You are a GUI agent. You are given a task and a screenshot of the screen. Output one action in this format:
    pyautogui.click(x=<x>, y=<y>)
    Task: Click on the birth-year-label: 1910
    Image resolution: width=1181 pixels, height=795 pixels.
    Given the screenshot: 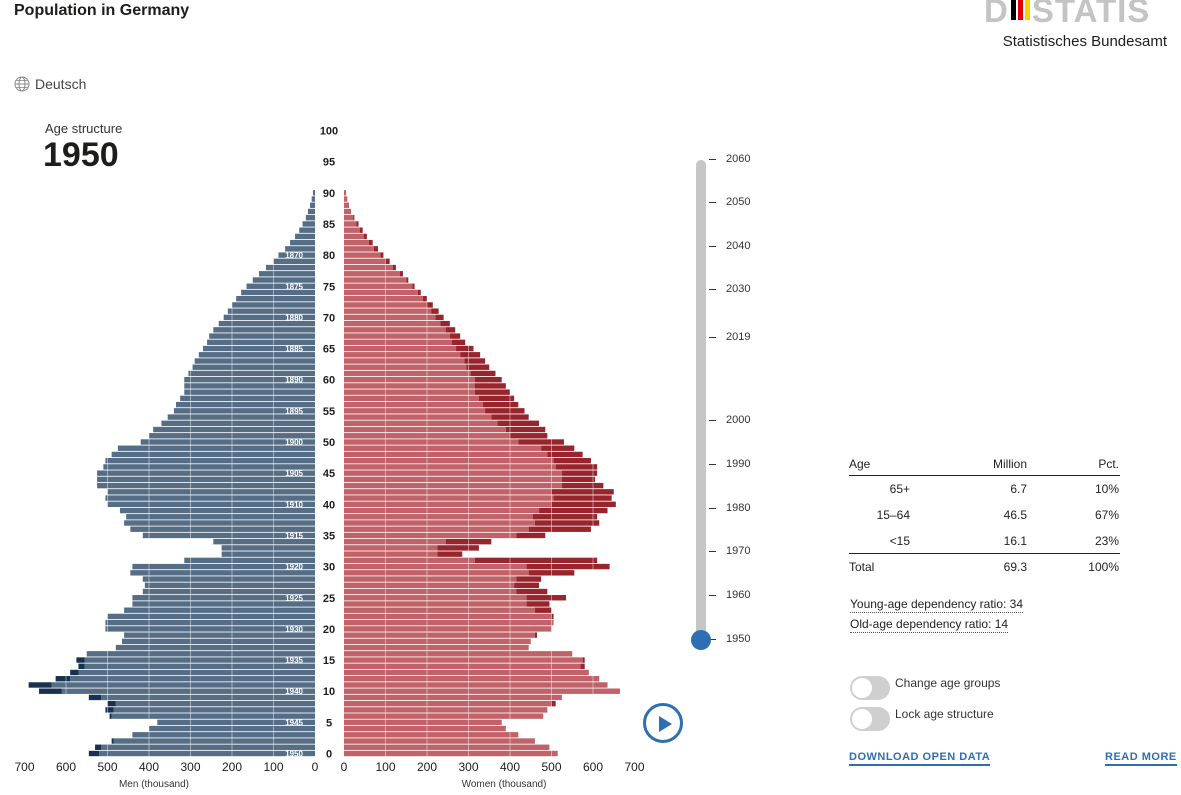 What is the action you would take?
    pyautogui.click(x=294, y=504)
    